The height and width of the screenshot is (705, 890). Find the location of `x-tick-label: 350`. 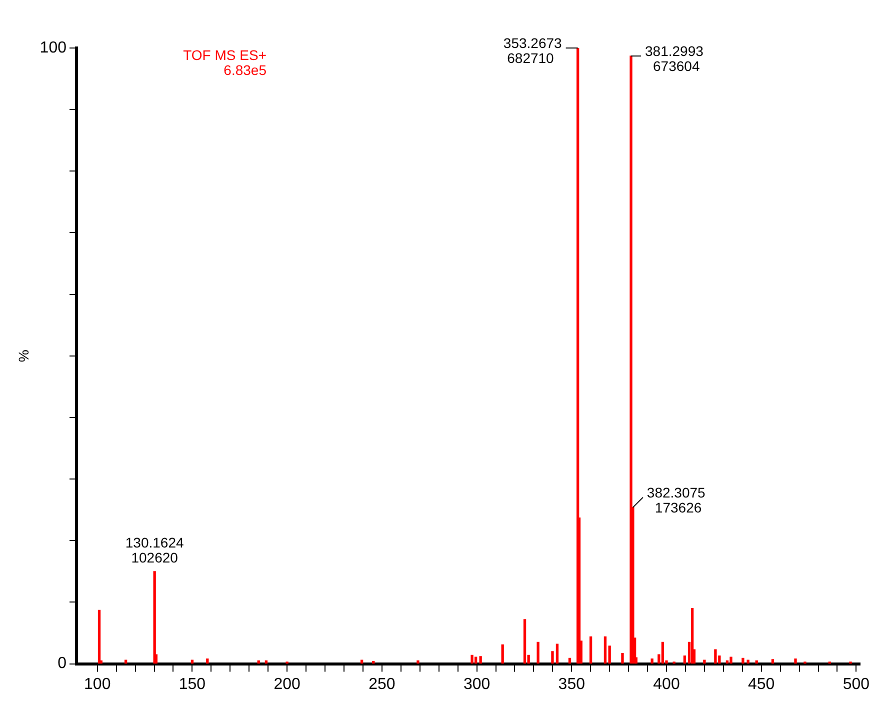

x-tick-label: 350 is located at coordinates (572, 684).